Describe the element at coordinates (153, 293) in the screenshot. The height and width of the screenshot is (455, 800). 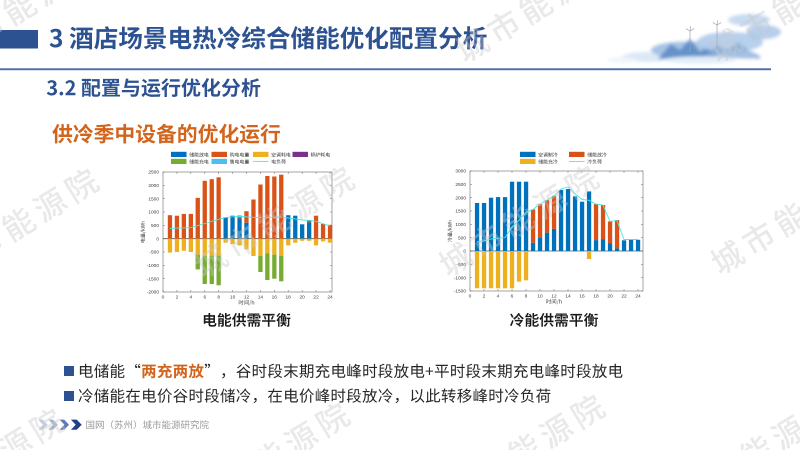
I see `svg-text: -2000` at that location.